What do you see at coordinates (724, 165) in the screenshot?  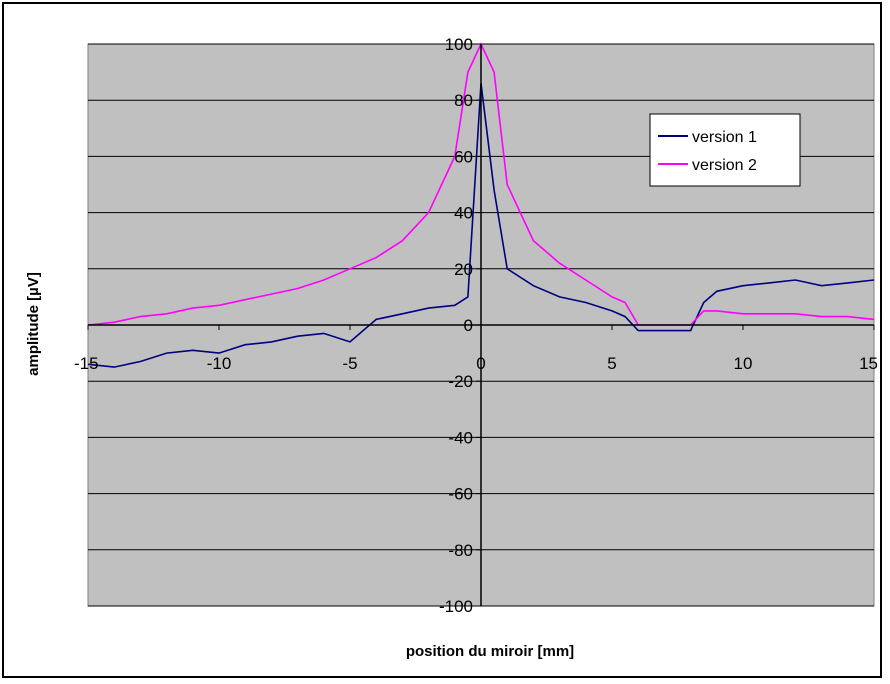 I see `legend-label-2: version 2` at bounding box center [724, 165].